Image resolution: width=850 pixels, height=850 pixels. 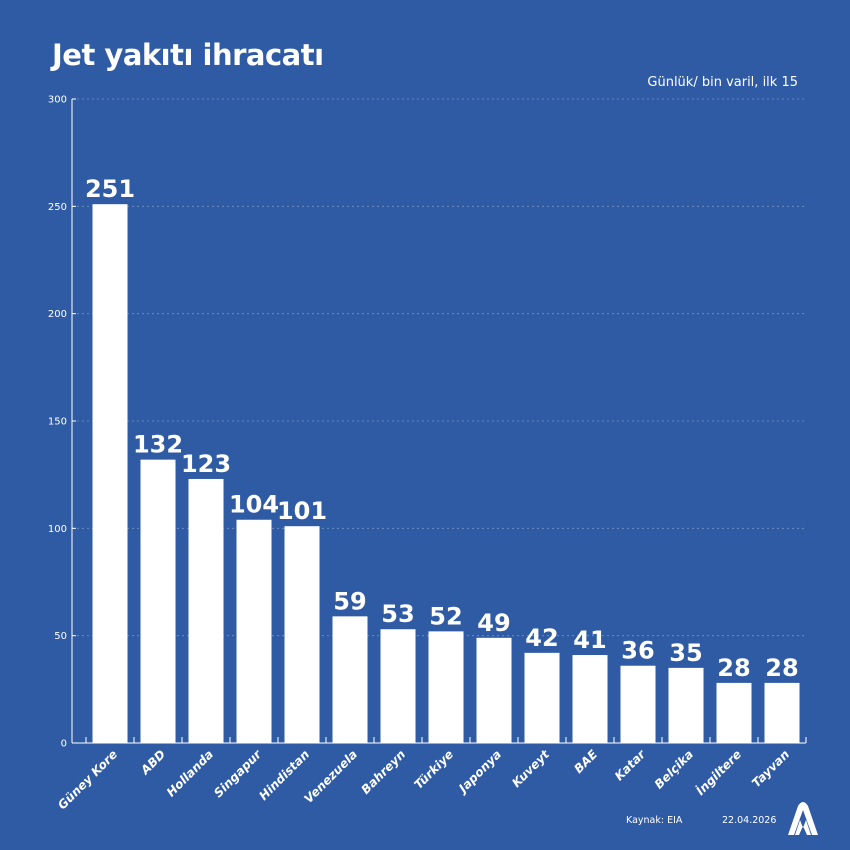 What do you see at coordinates (57, 314) in the screenshot?
I see `y-tick-label: 200` at bounding box center [57, 314].